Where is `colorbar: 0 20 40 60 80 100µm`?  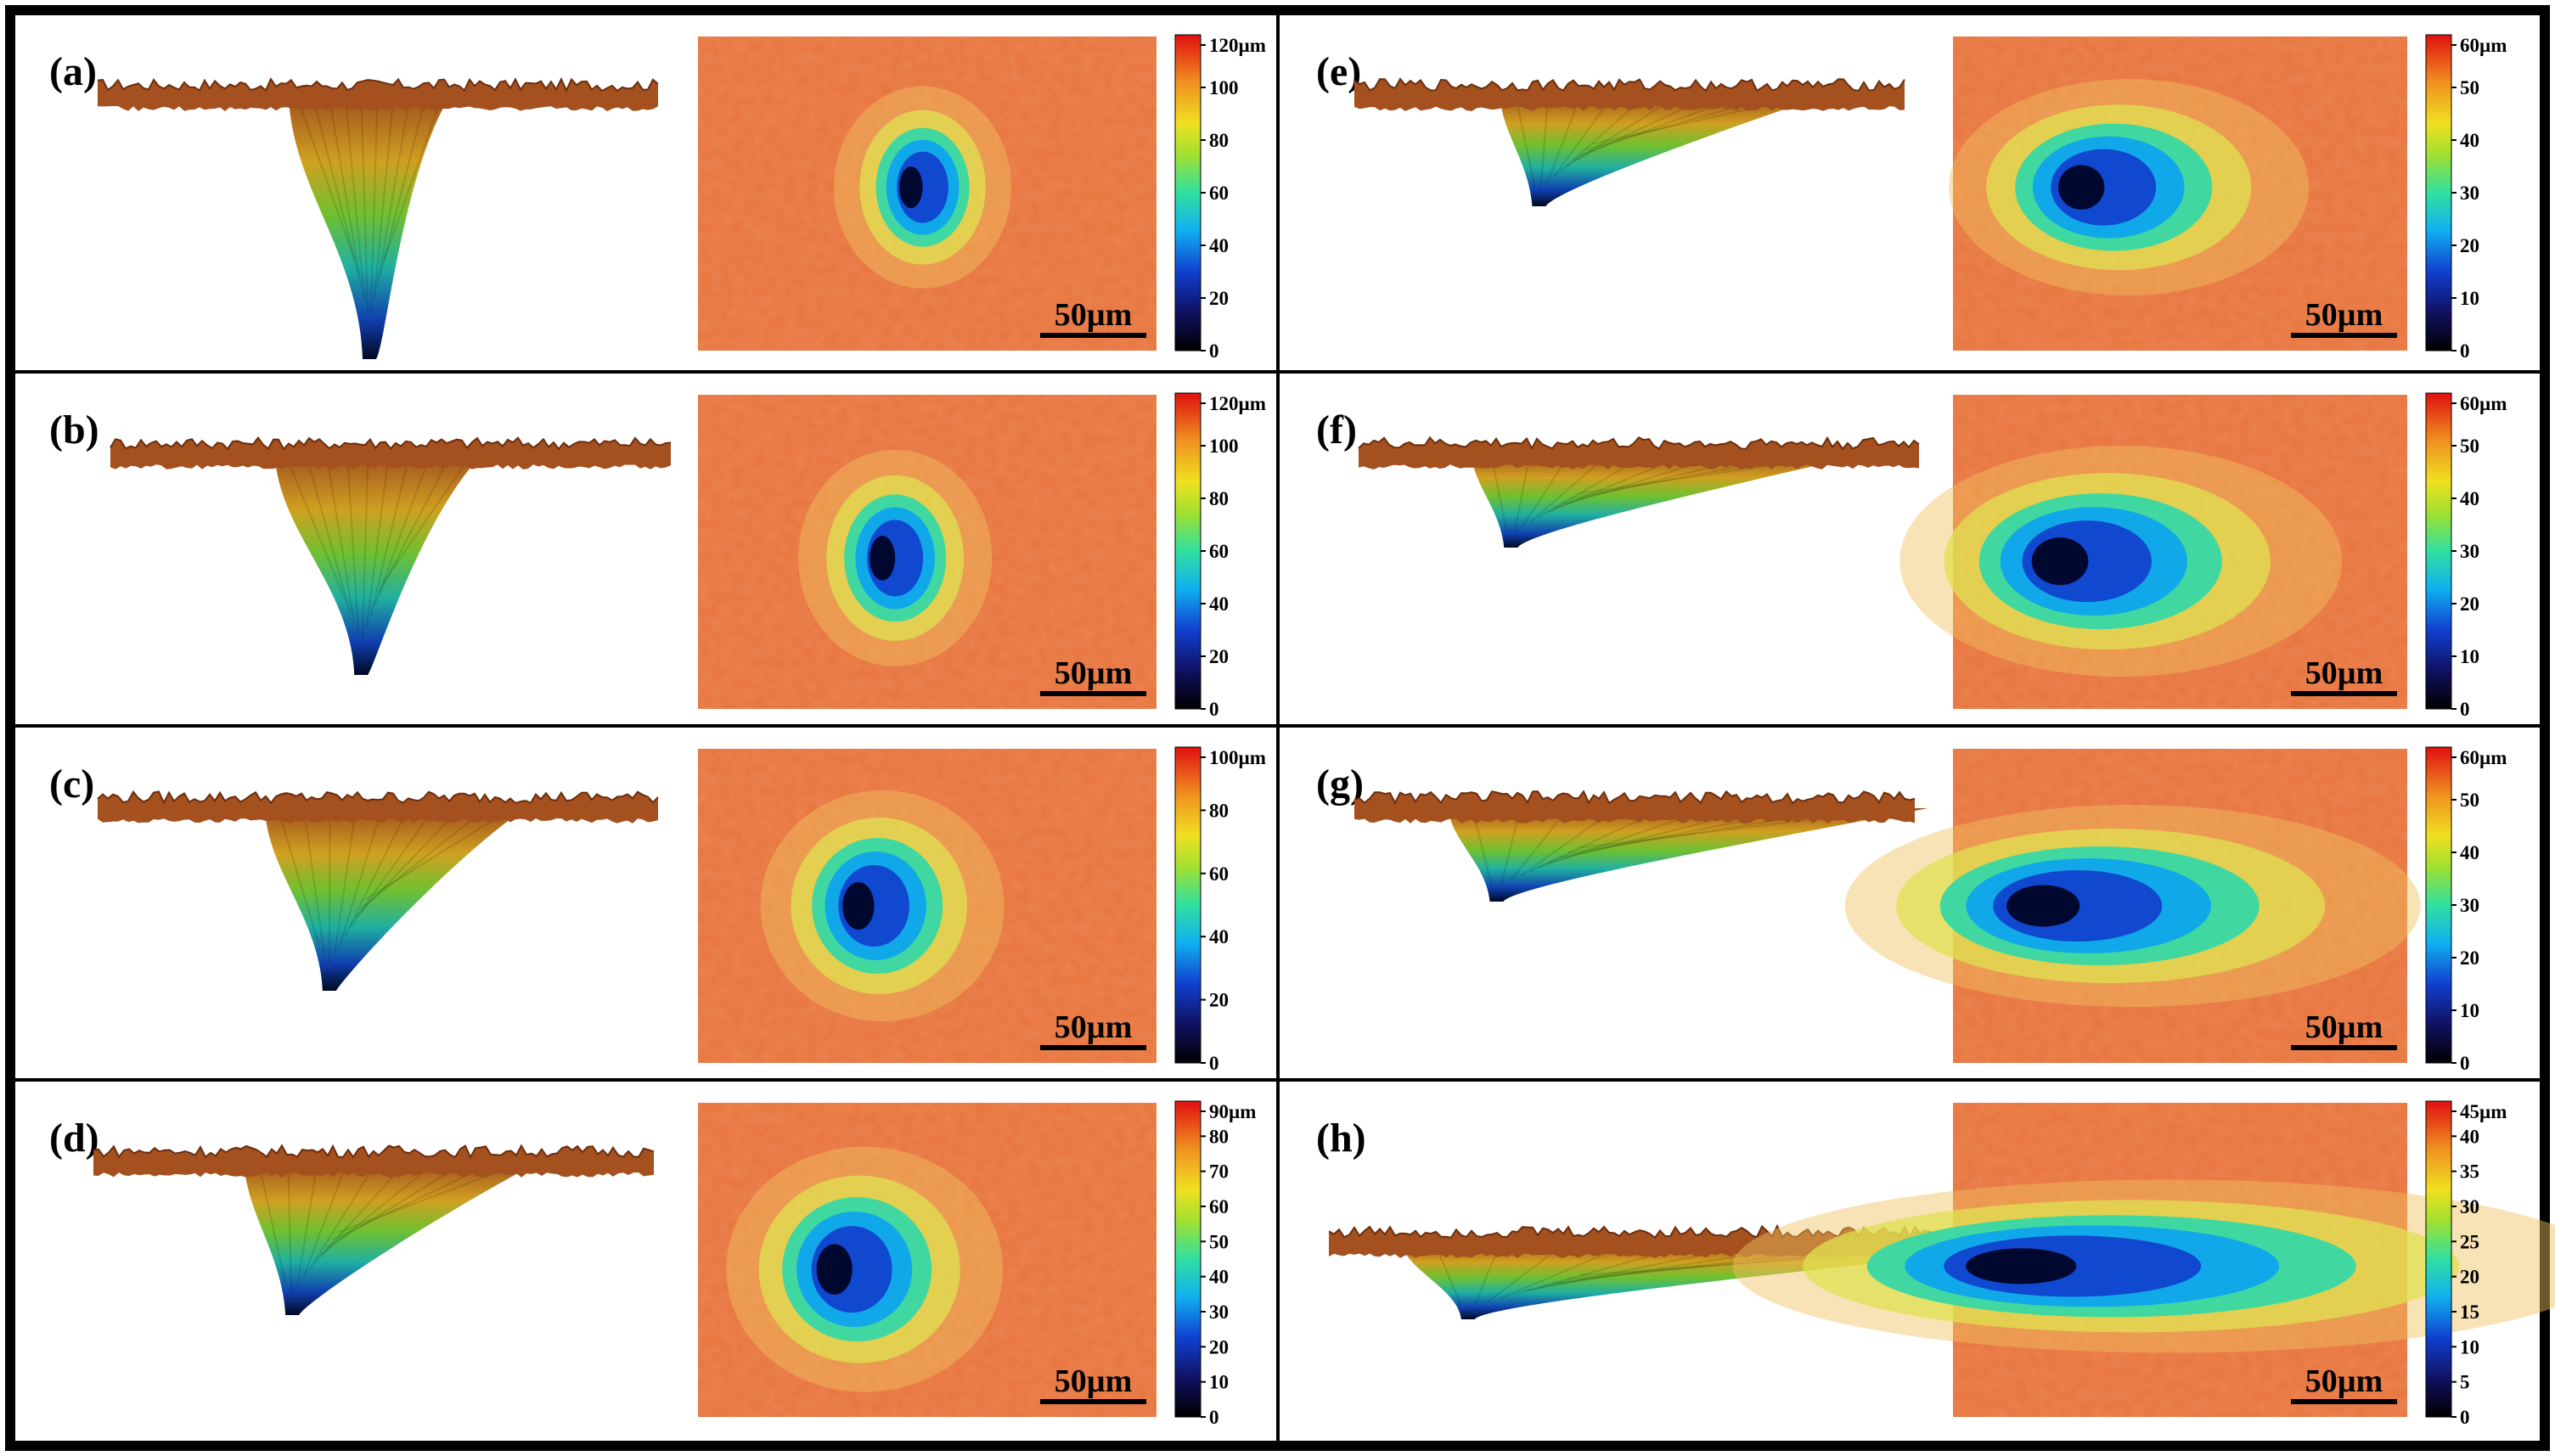 colorbar: 0 20 40 60 80 100µm is located at coordinates (1220, 910).